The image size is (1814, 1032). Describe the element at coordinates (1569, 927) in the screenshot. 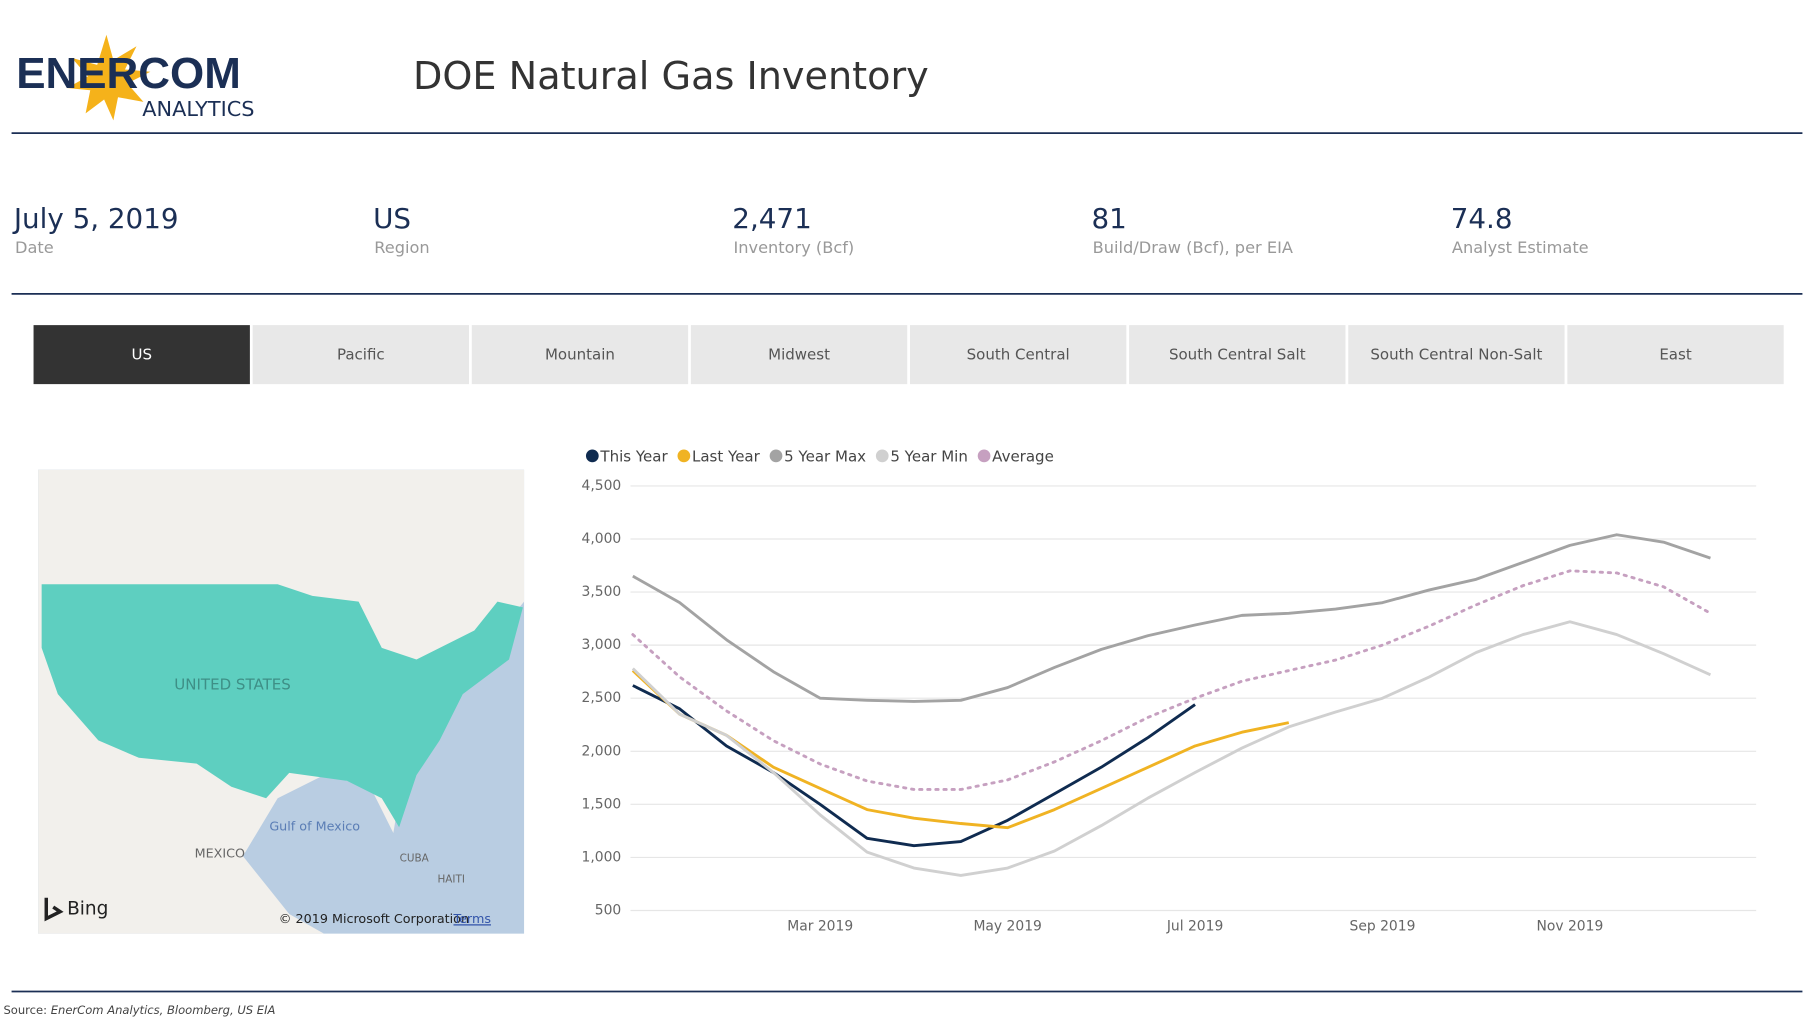

I see `x-tick-label: Nov 2019` at that location.